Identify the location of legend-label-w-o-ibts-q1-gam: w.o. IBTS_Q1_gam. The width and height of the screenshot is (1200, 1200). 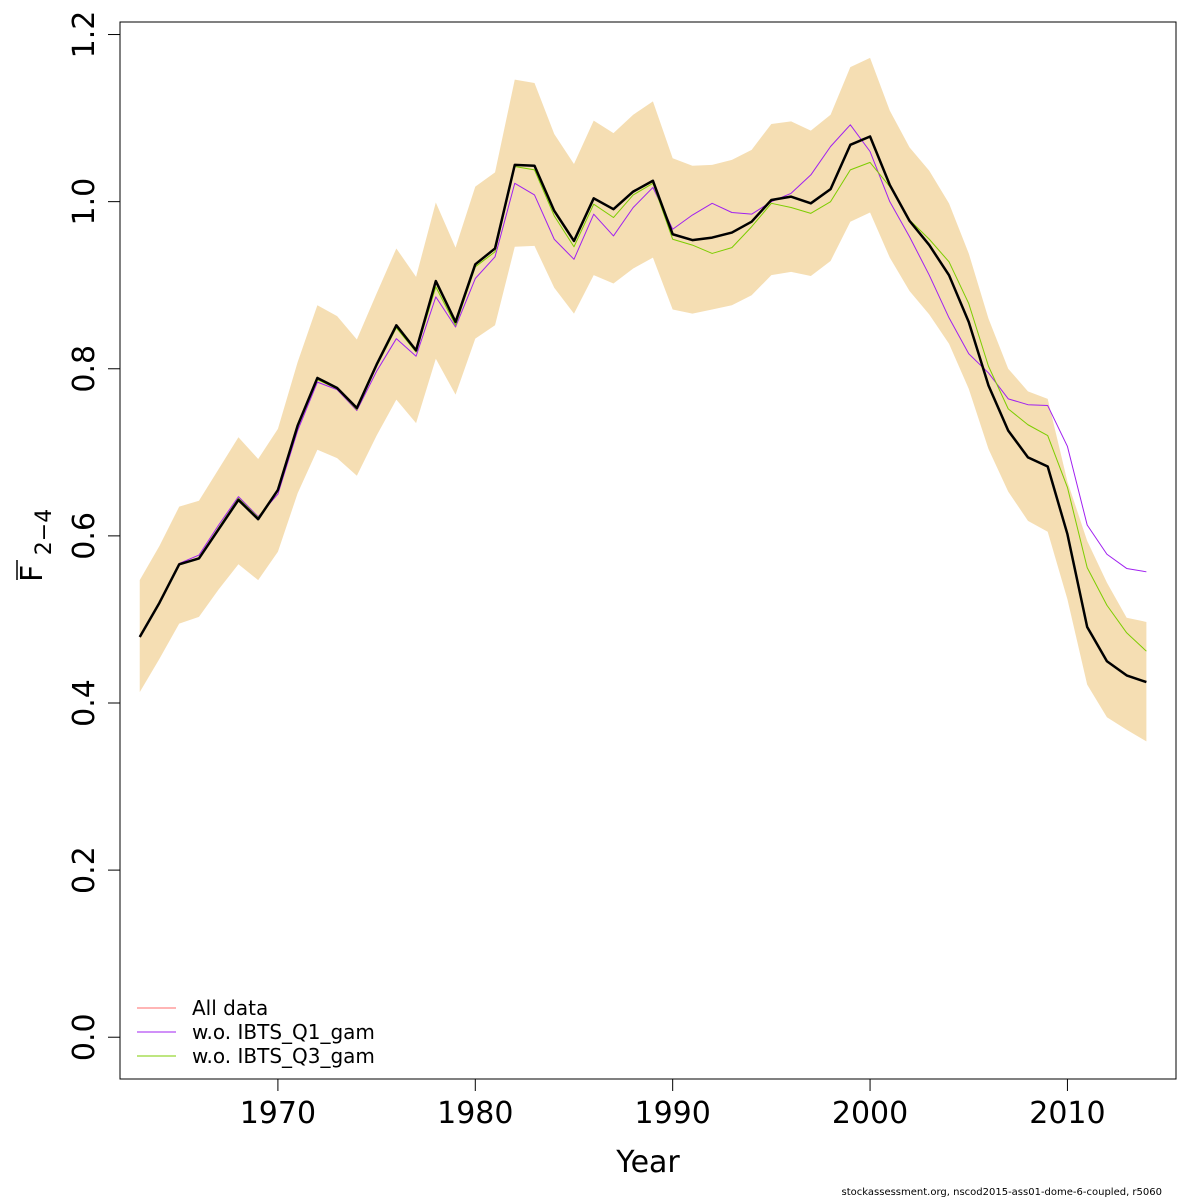
(283, 1032).